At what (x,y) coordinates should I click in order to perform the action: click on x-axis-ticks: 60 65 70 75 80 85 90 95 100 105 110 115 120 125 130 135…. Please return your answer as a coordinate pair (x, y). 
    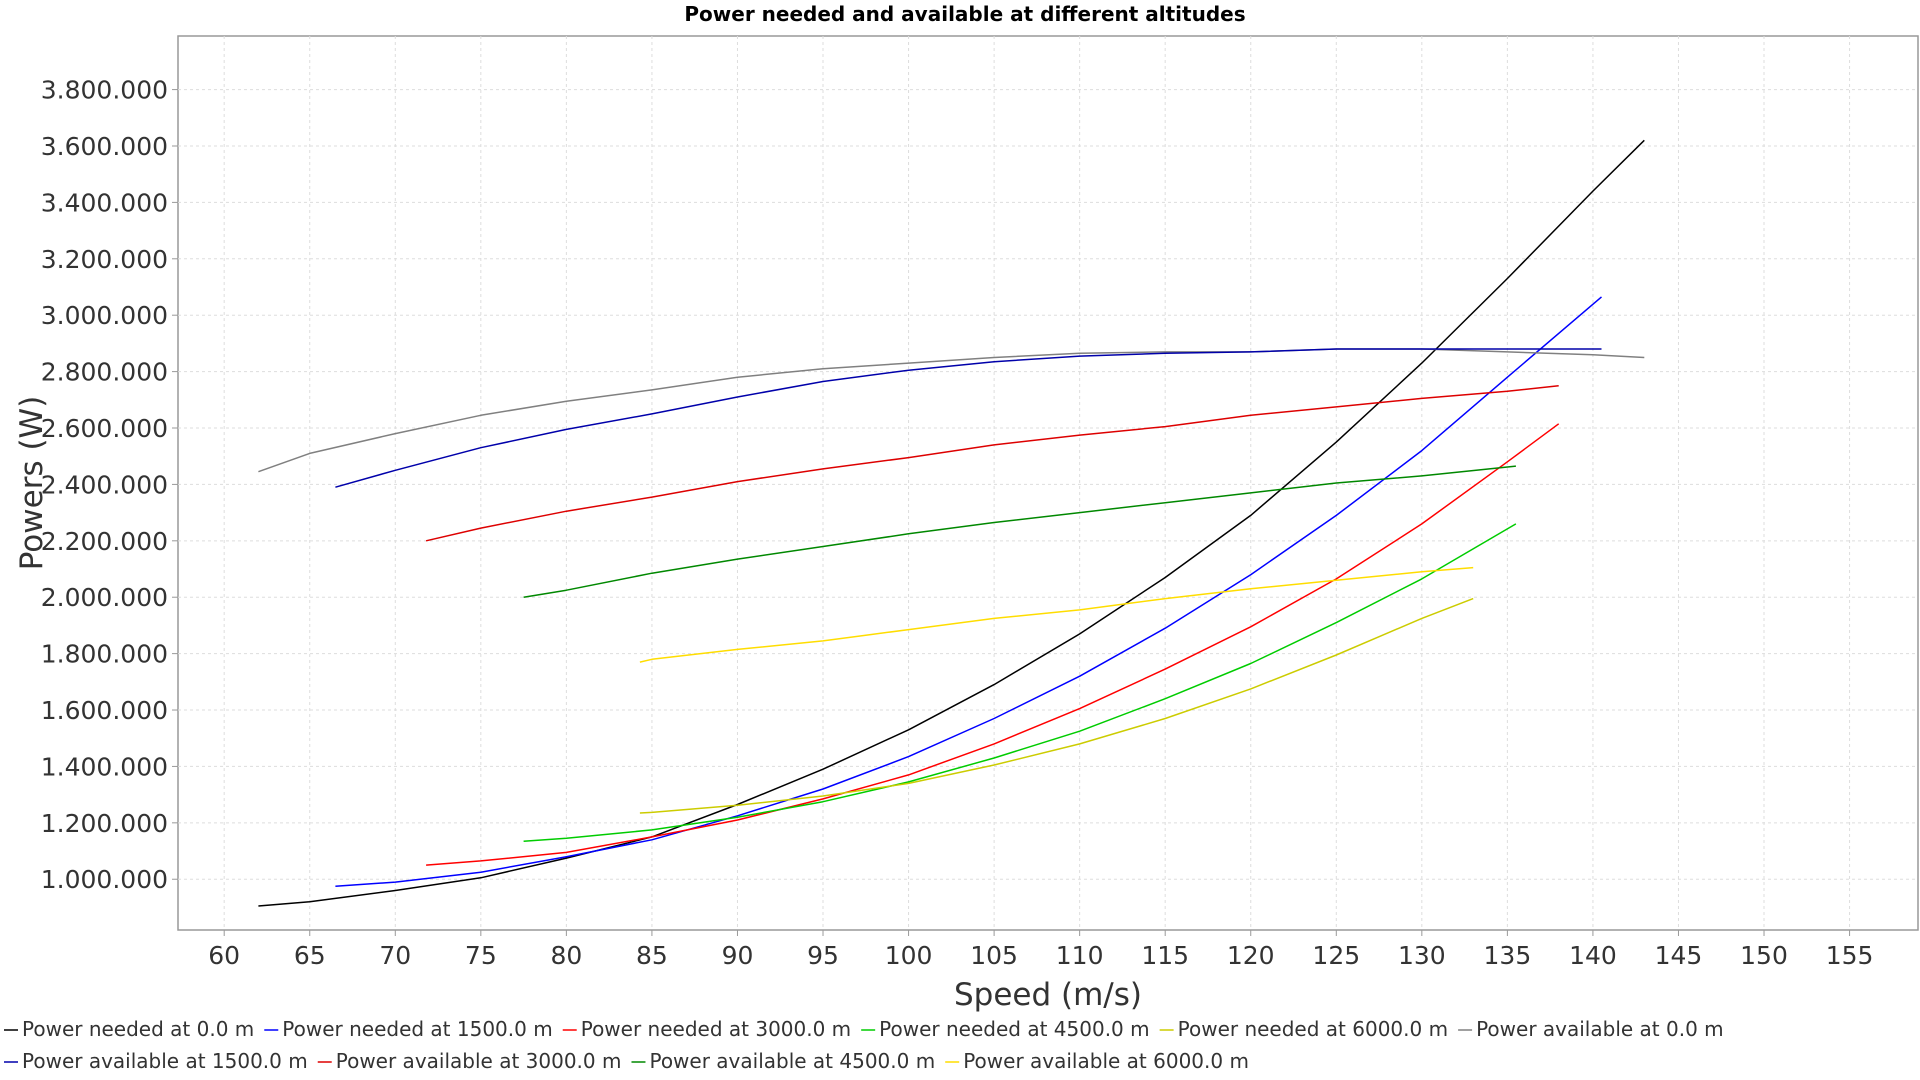
    Looking at the image, I should click on (1040, 950).